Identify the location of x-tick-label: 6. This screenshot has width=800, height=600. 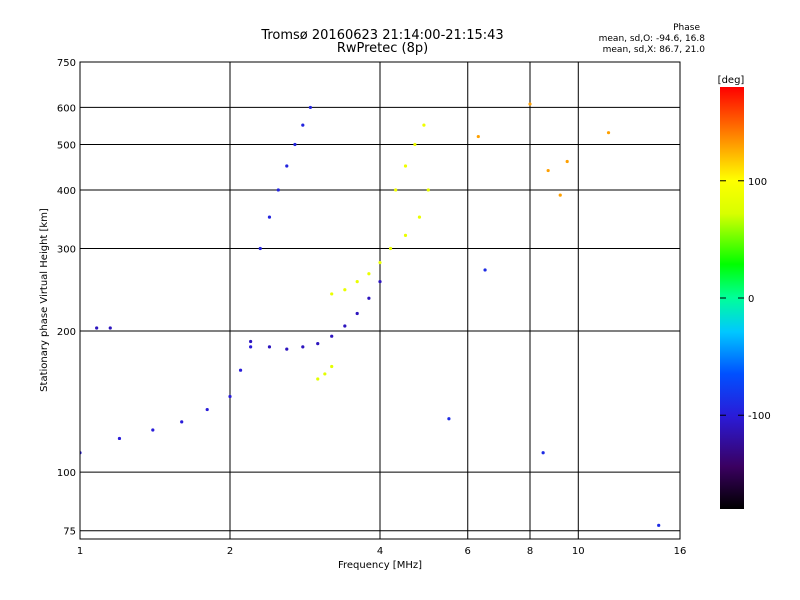
(468, 551).